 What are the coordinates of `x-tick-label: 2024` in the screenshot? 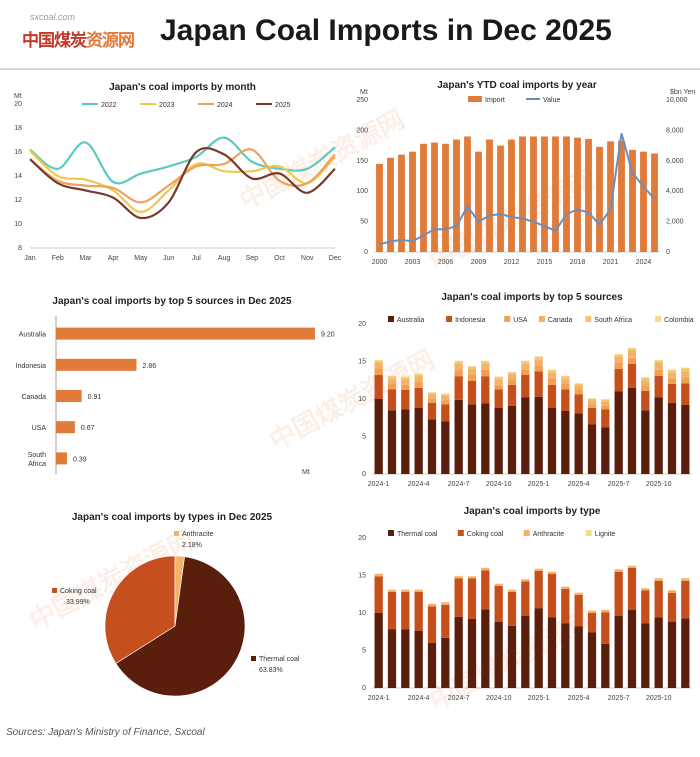 It's located at (644, 262).